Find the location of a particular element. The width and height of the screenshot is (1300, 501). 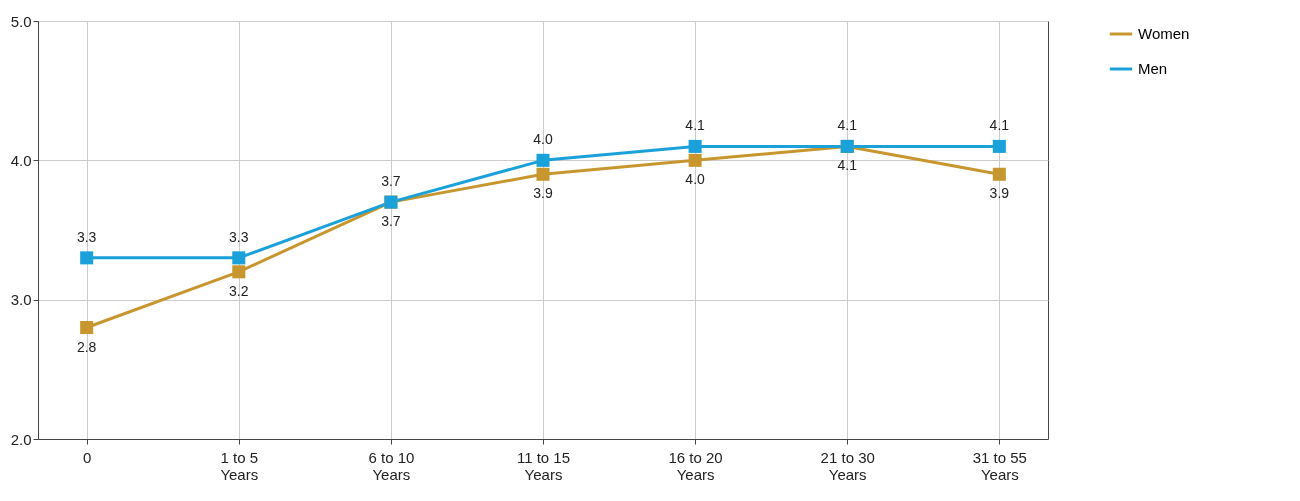

legend-label: Men is located at coordinates (1153, 68).